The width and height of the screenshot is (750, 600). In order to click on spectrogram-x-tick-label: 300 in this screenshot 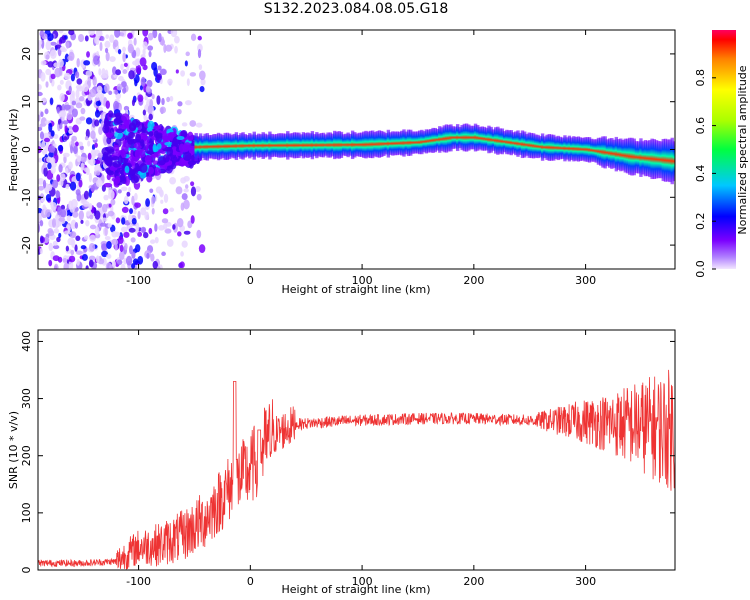, I will do `click(585, 280)`.